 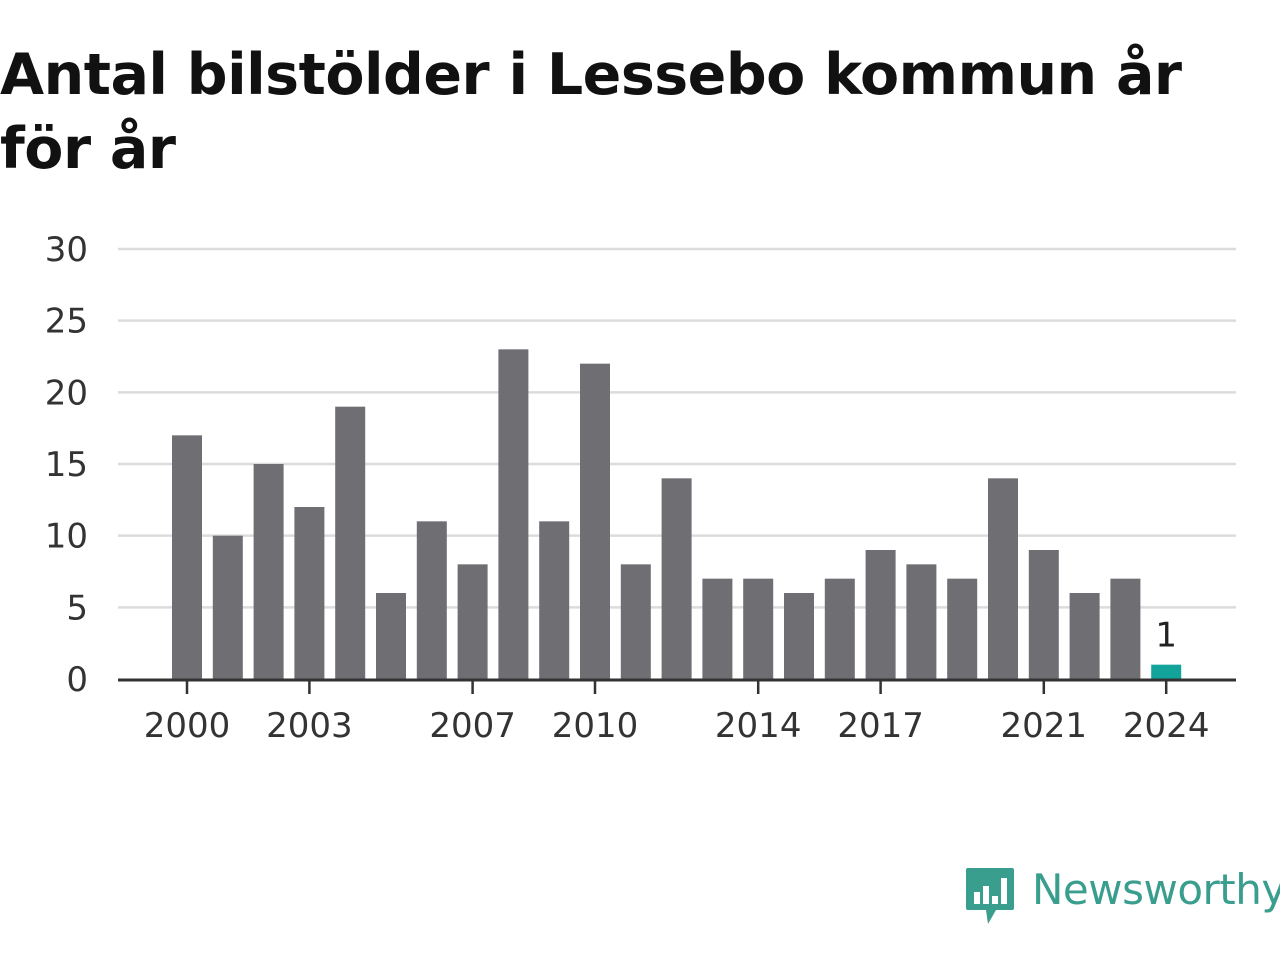 What do you see at coordinates (758, 628) in the screenshot?
I see `bar-2014` at bounding box center [758, 628].